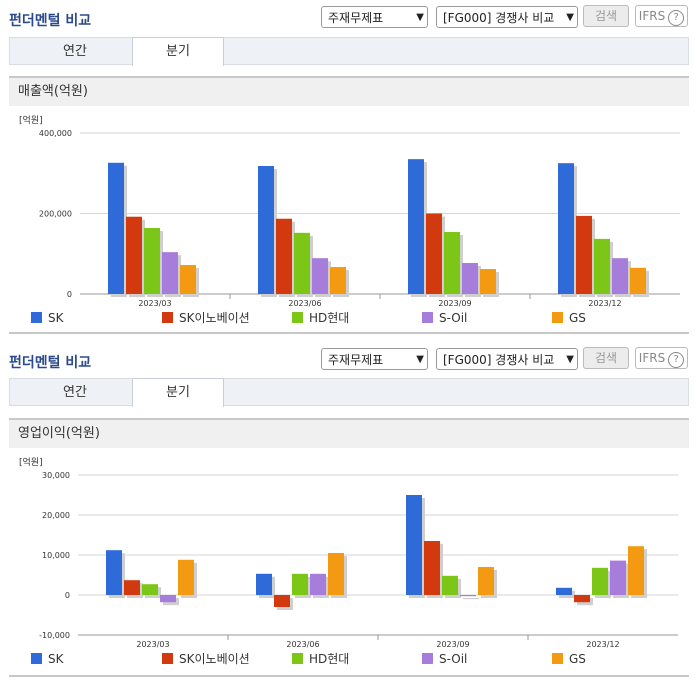 Image resolution: width=696 pixels, height=684 pixels. What do you see at coordinates (55, 214) in the screenshot?
I see `y-tick-label: 200,000` at bounding box center [55, 214].